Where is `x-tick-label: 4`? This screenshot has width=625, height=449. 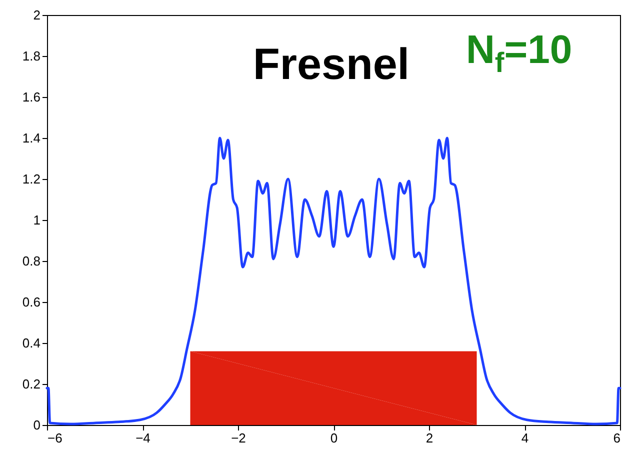 x-tick-label: 4 is located at coordinates (525, 438).